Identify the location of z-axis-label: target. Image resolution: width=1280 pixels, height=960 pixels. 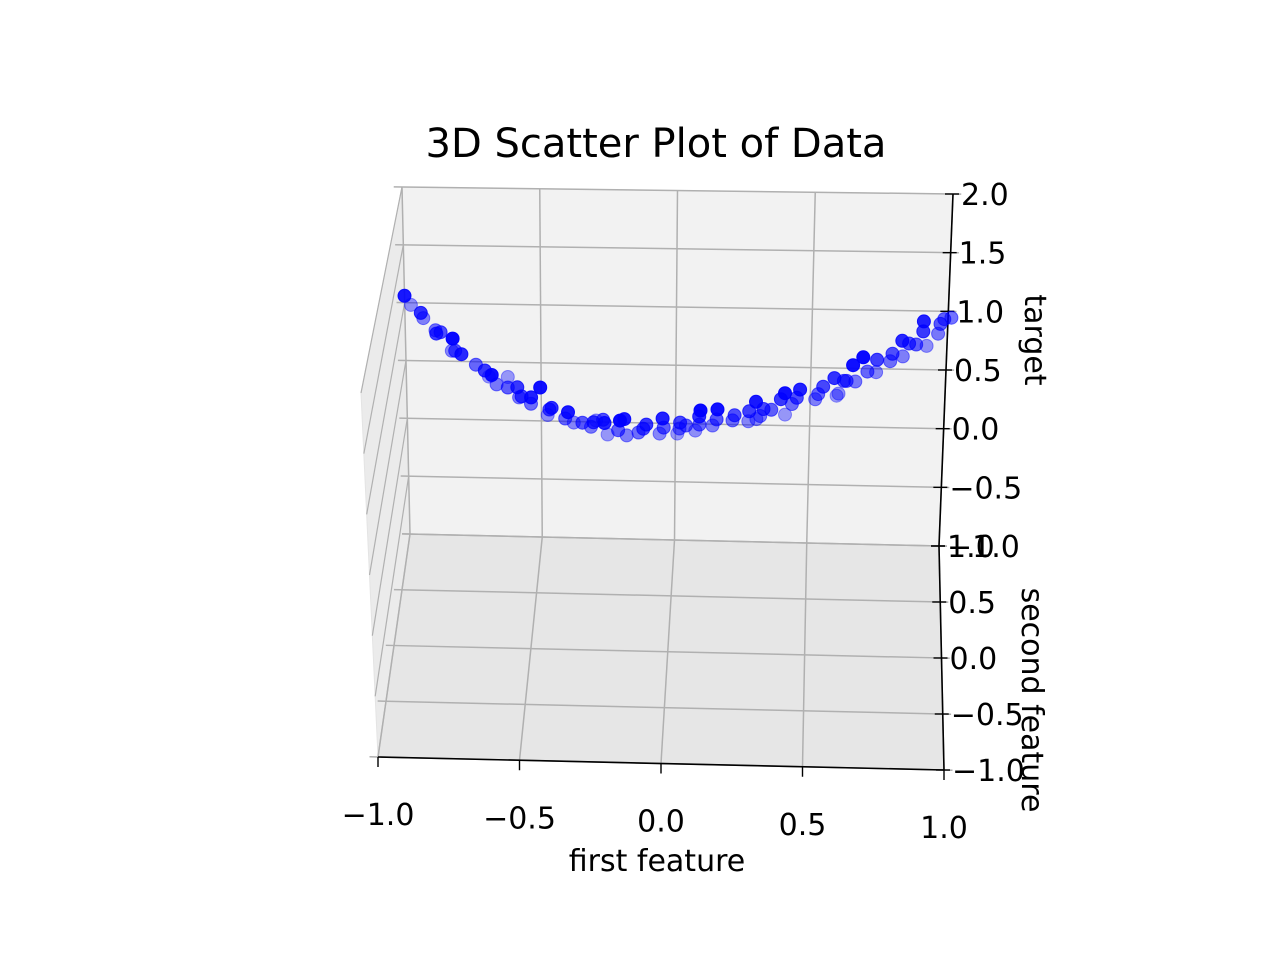
(1034, 339).